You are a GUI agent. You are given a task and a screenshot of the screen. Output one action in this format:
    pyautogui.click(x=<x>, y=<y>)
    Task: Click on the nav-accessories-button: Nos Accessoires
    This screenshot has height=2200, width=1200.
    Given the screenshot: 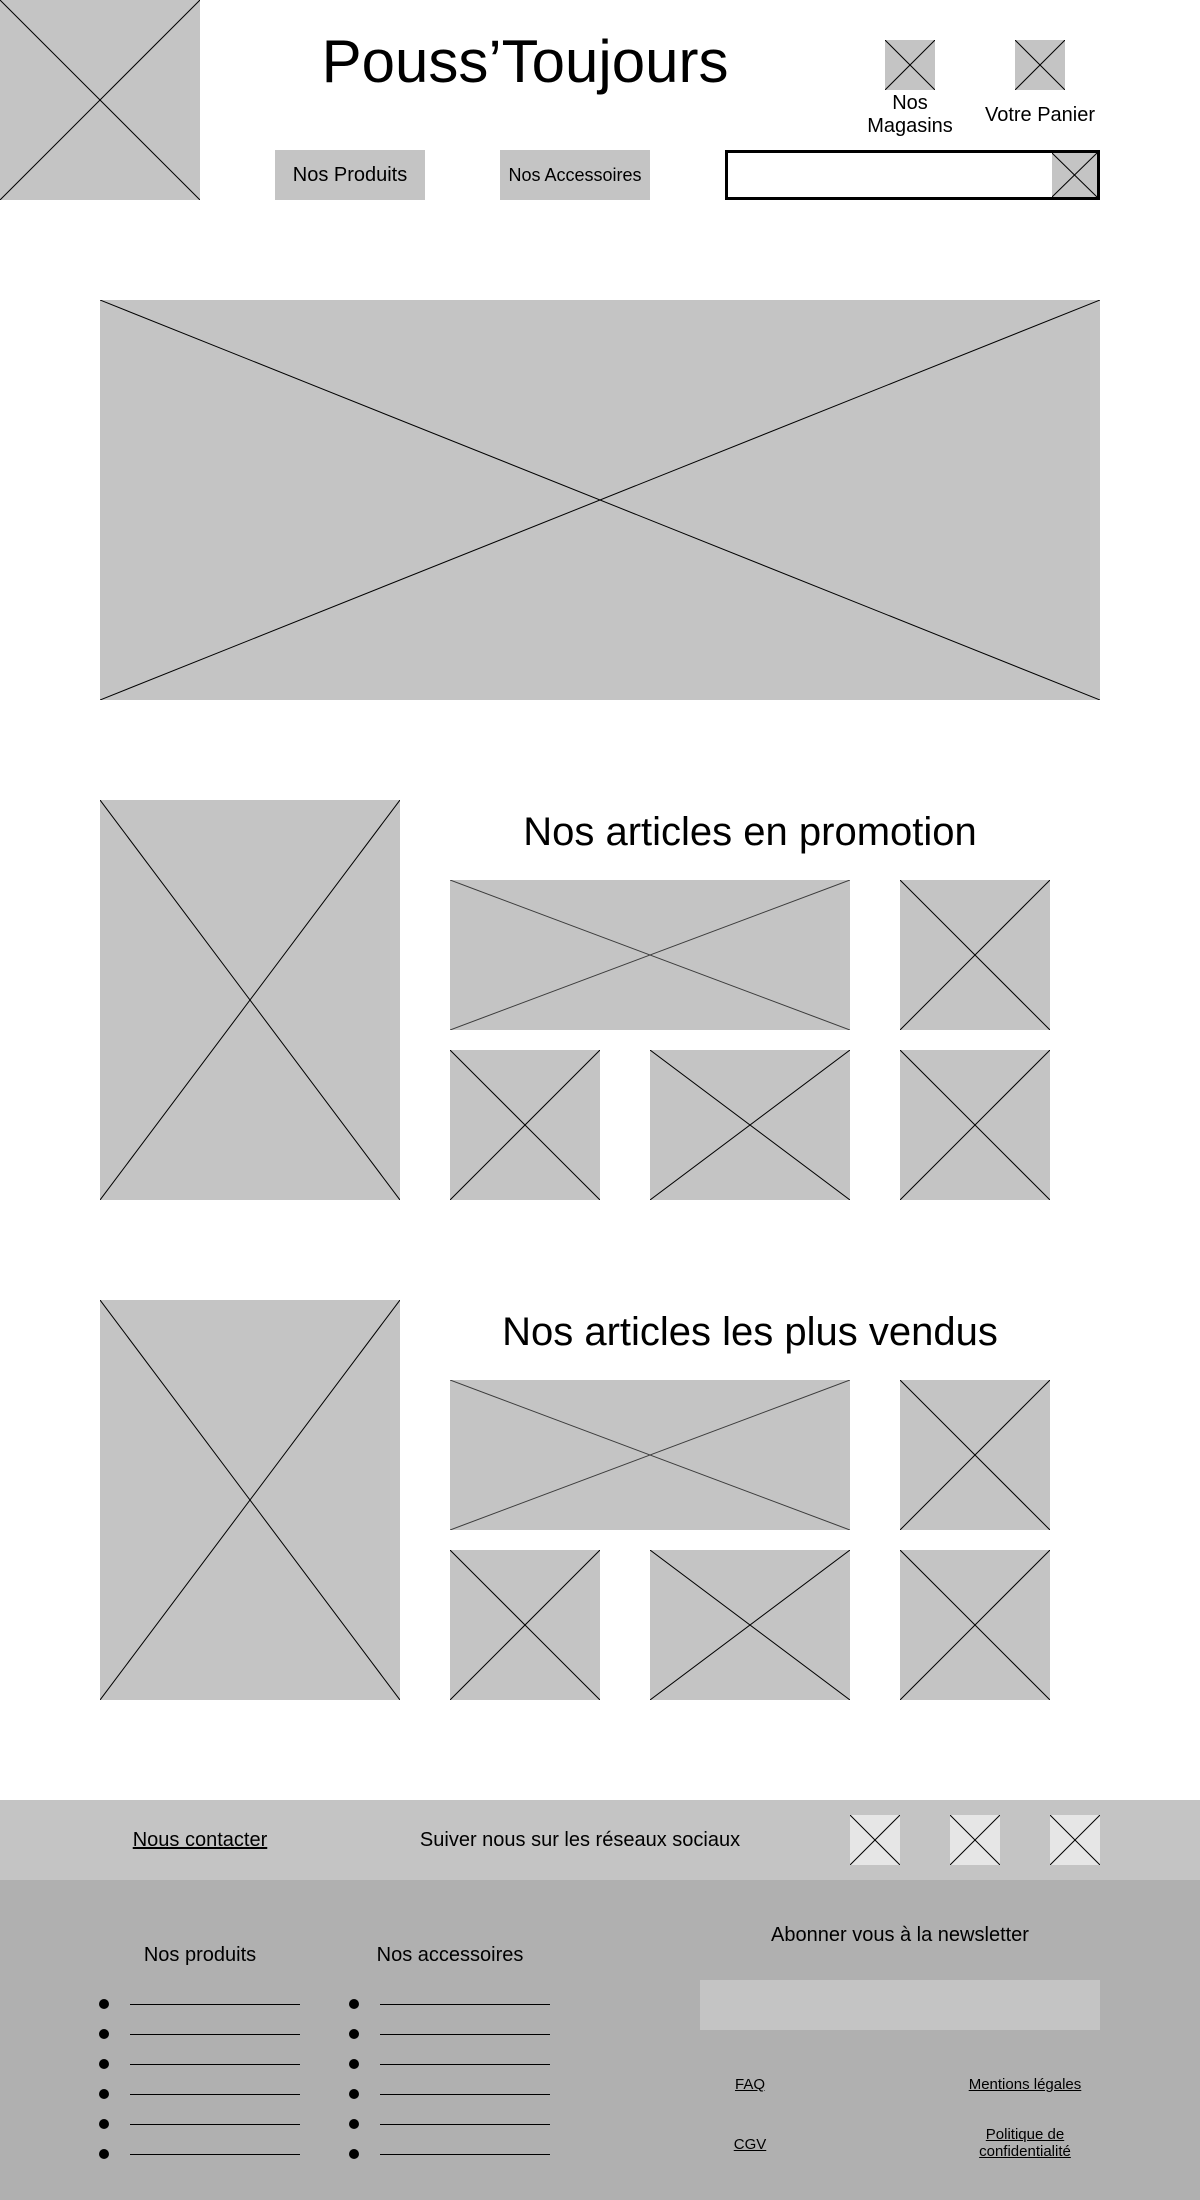 What is the action you would take?
    pyautogui.click(x=575, y=175)
    